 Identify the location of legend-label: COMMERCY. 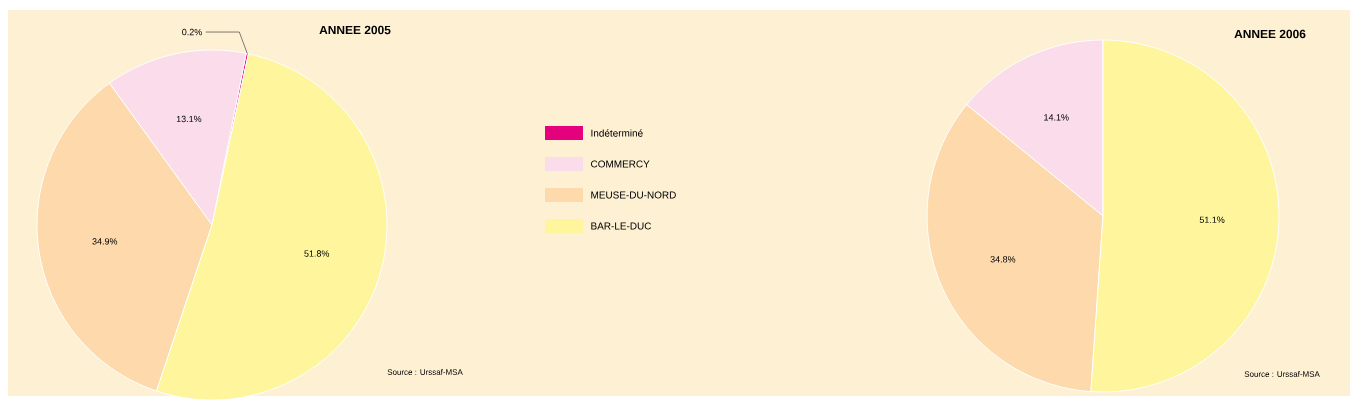
(620, 164).